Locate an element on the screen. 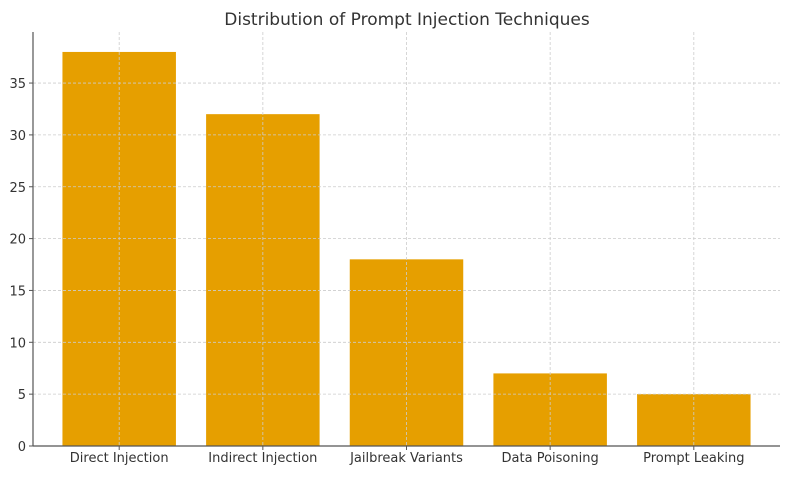 The image size is (792, 478). y-tick-label: 25 is located at coordinates (17, 188).